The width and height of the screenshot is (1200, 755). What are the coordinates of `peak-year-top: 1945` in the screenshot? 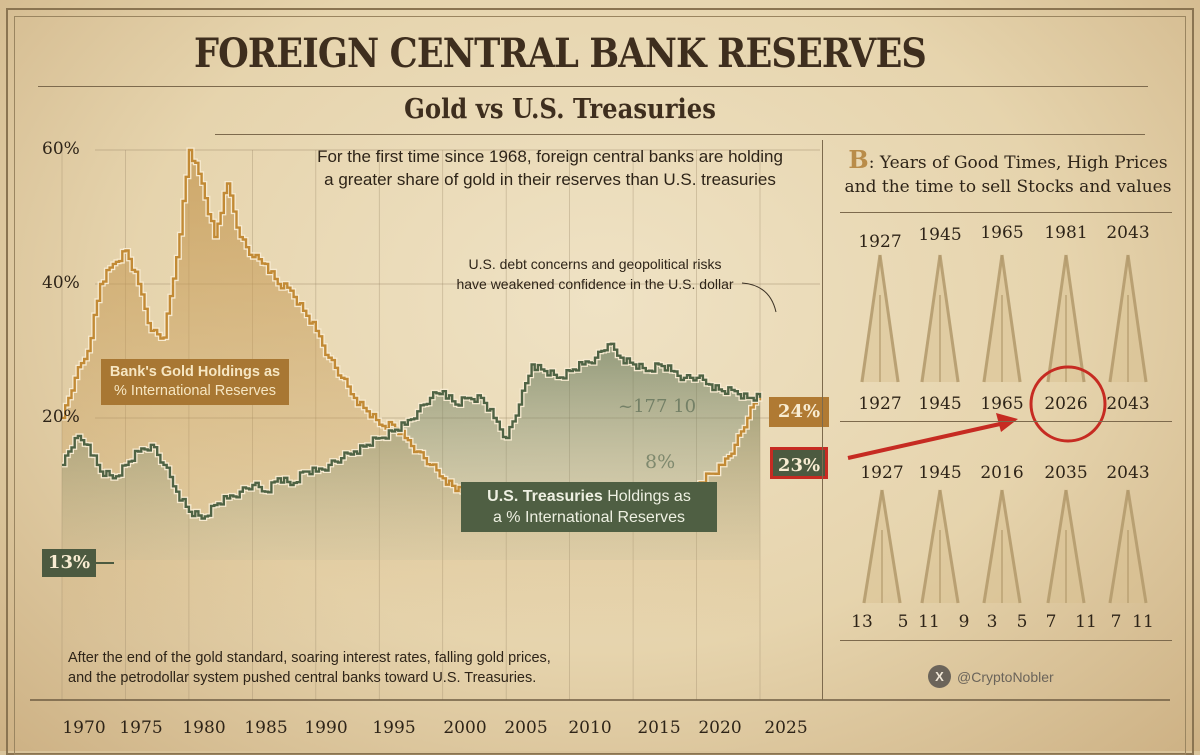 It's located at (939, 235).